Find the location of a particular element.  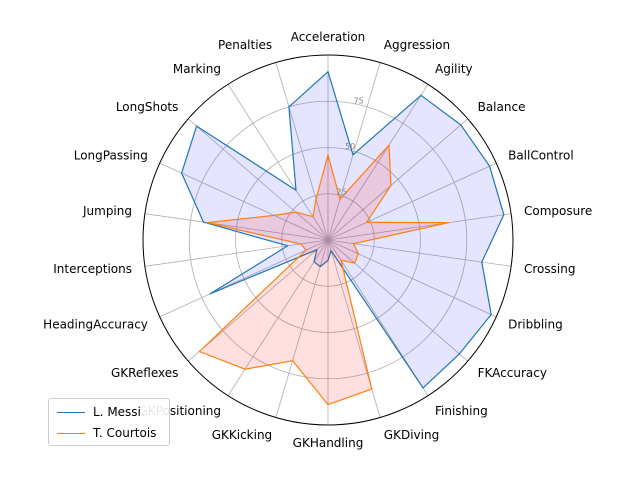

legend-label-messi: L. Messi is located at coordinates (117, 412).